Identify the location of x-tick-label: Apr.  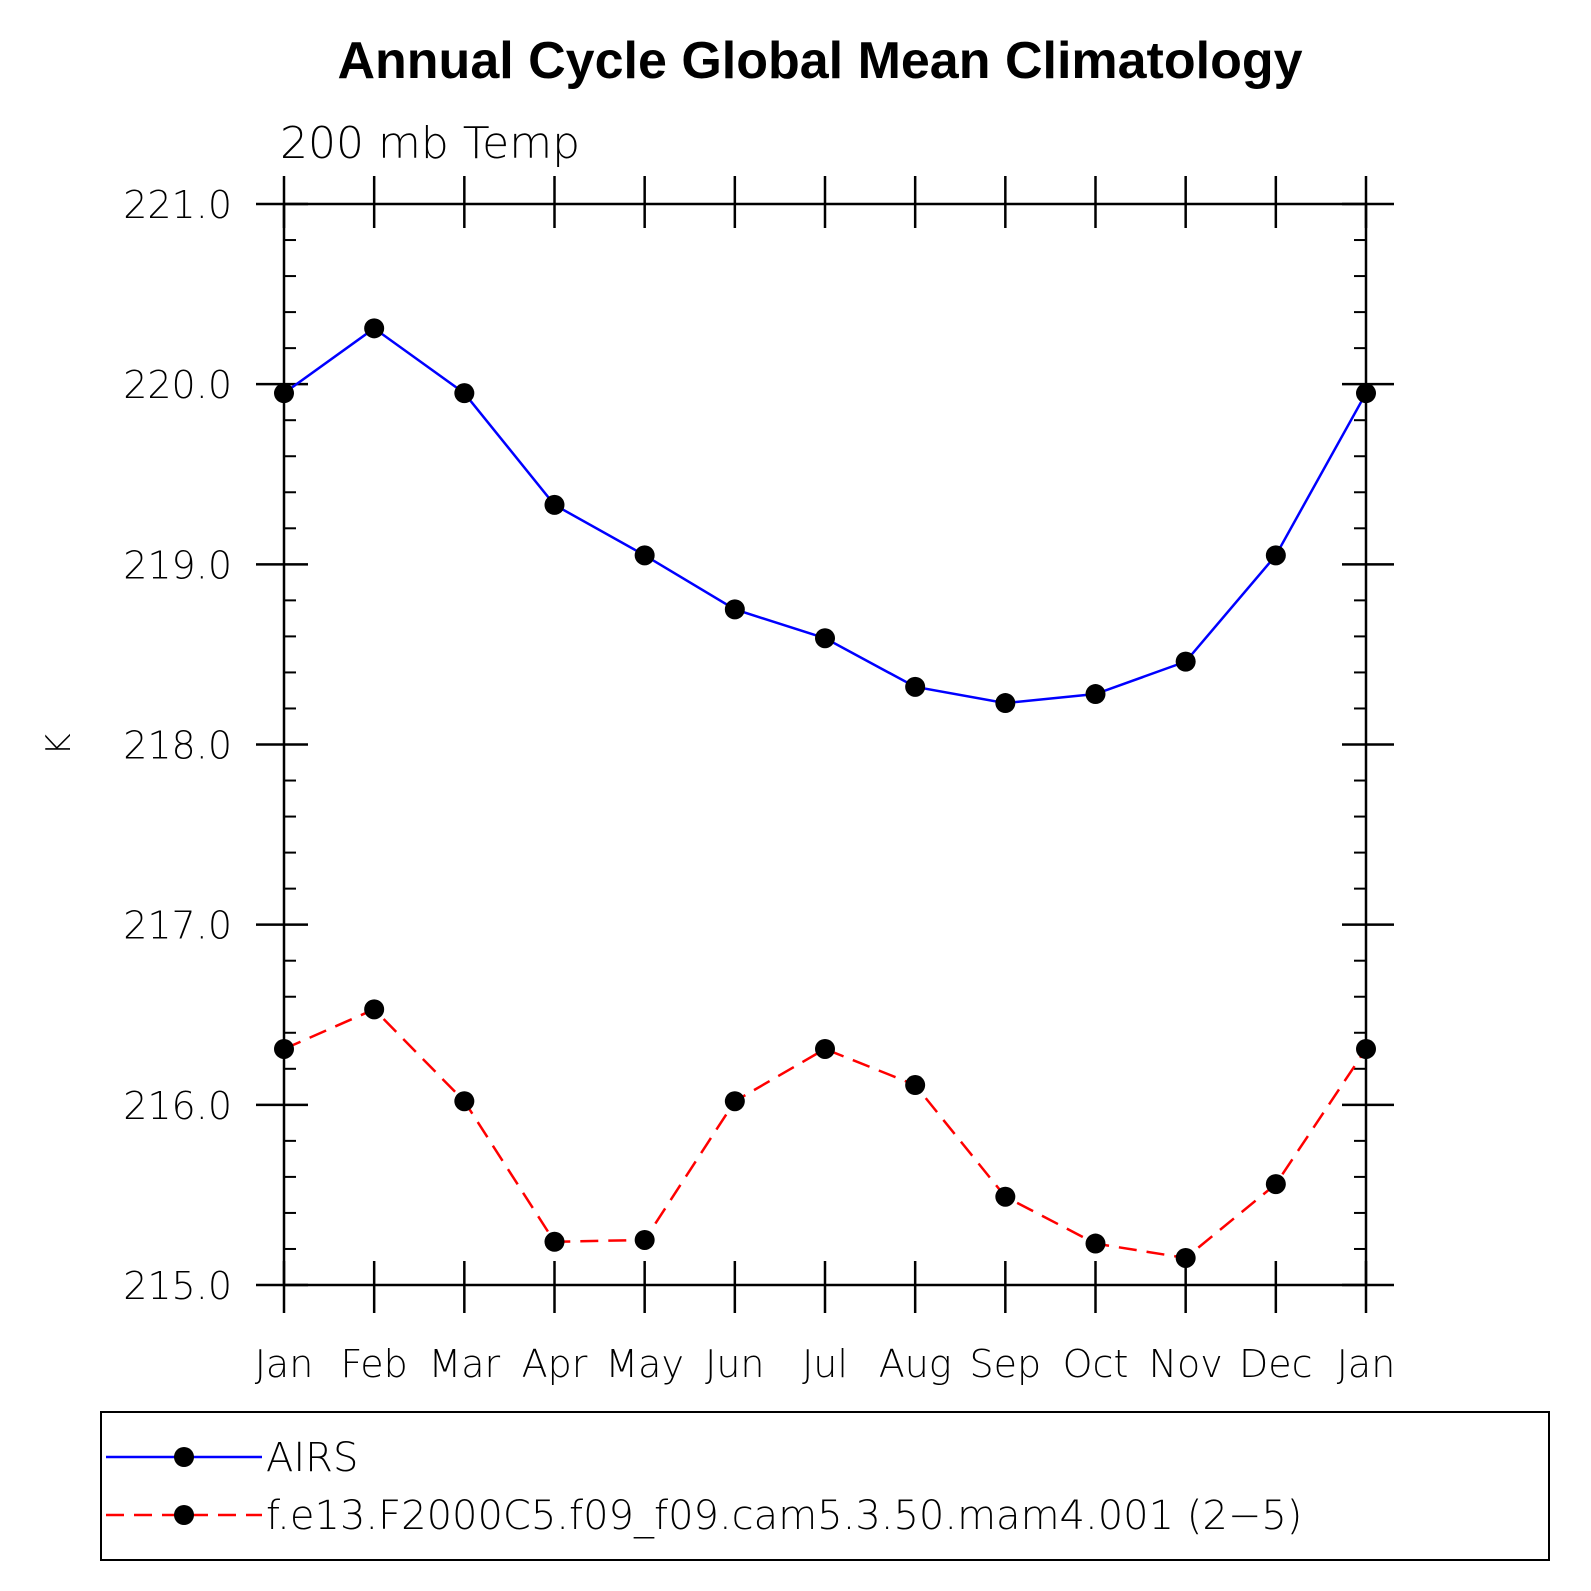
(555, 1364).